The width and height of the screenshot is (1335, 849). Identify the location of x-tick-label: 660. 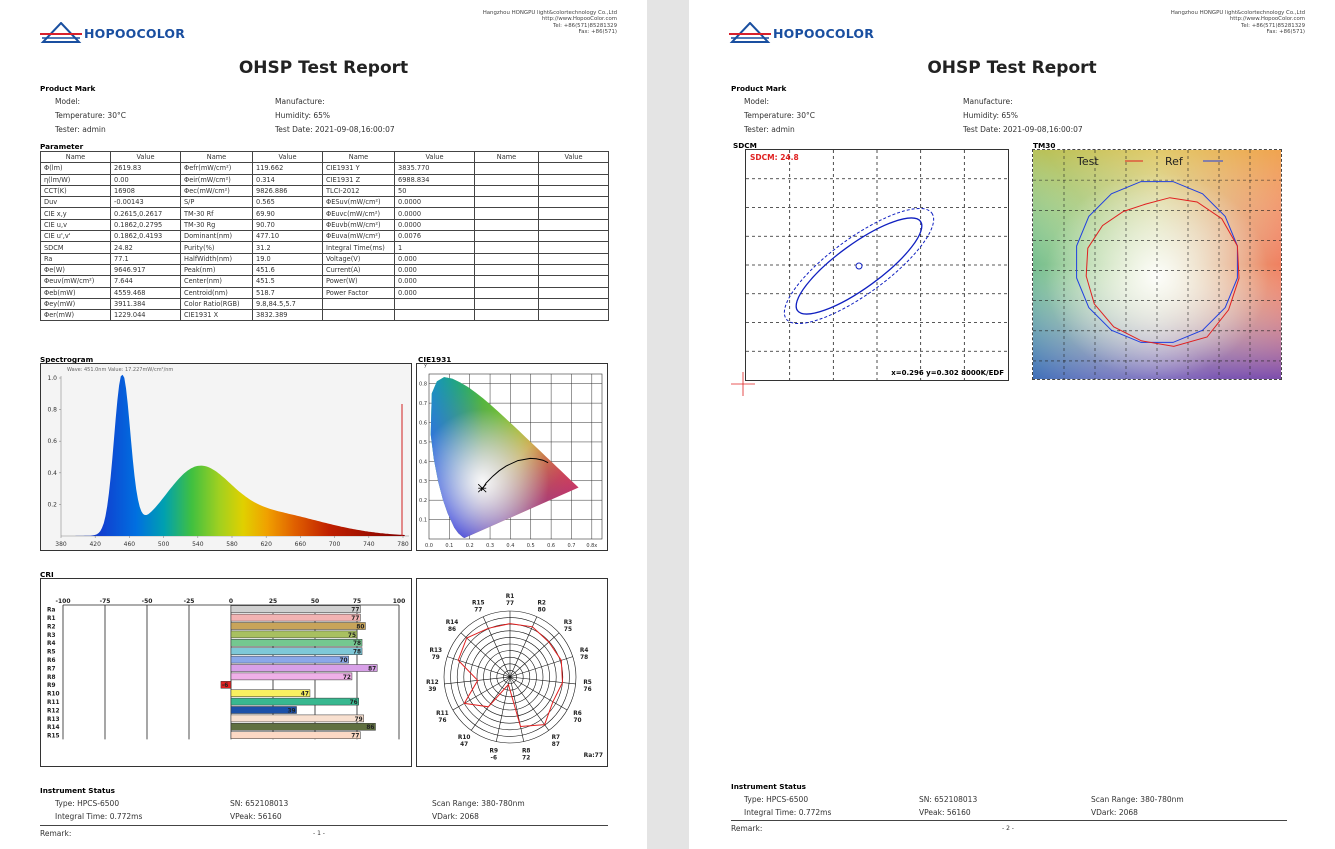
(301, 544).